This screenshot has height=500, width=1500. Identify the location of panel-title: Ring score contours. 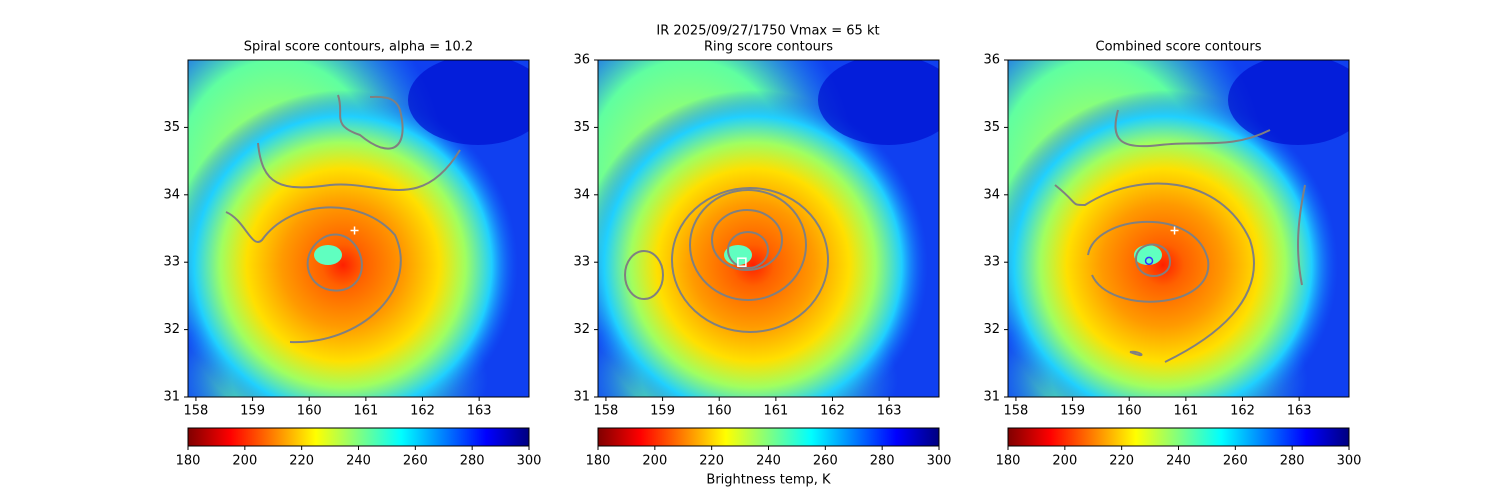
(768, 47).